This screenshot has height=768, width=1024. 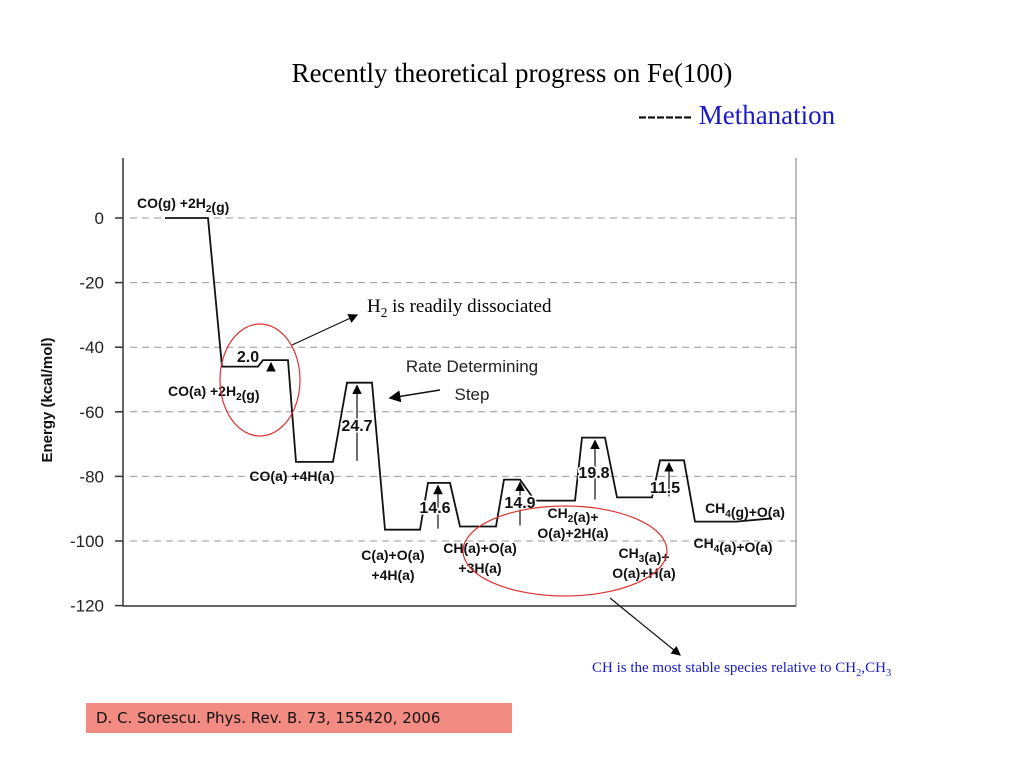 I want to click on y-tick-label: -120, so click(x=87, y=606).